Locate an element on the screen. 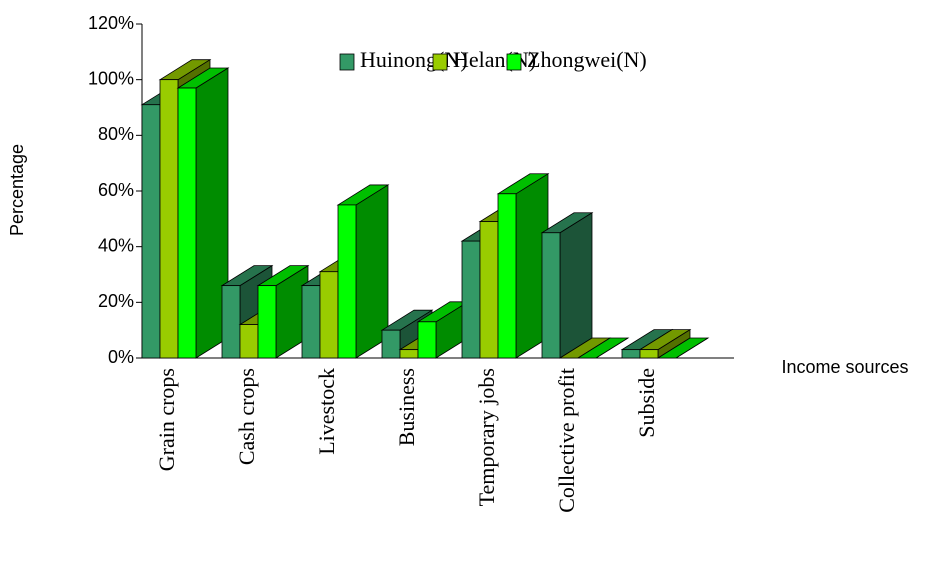 This screenshot has width=927, height=562. legend-label: Zhongwei(N) is located at coordinates (587, 59).